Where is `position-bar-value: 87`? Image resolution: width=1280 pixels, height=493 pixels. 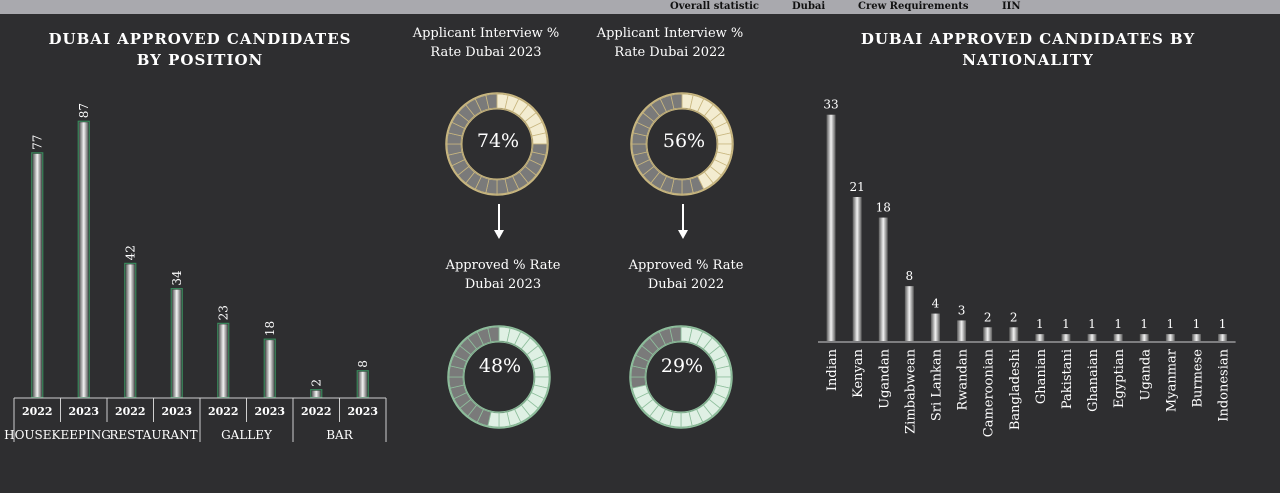 position-bar-value: 87 is located at coordinates (84, 110).